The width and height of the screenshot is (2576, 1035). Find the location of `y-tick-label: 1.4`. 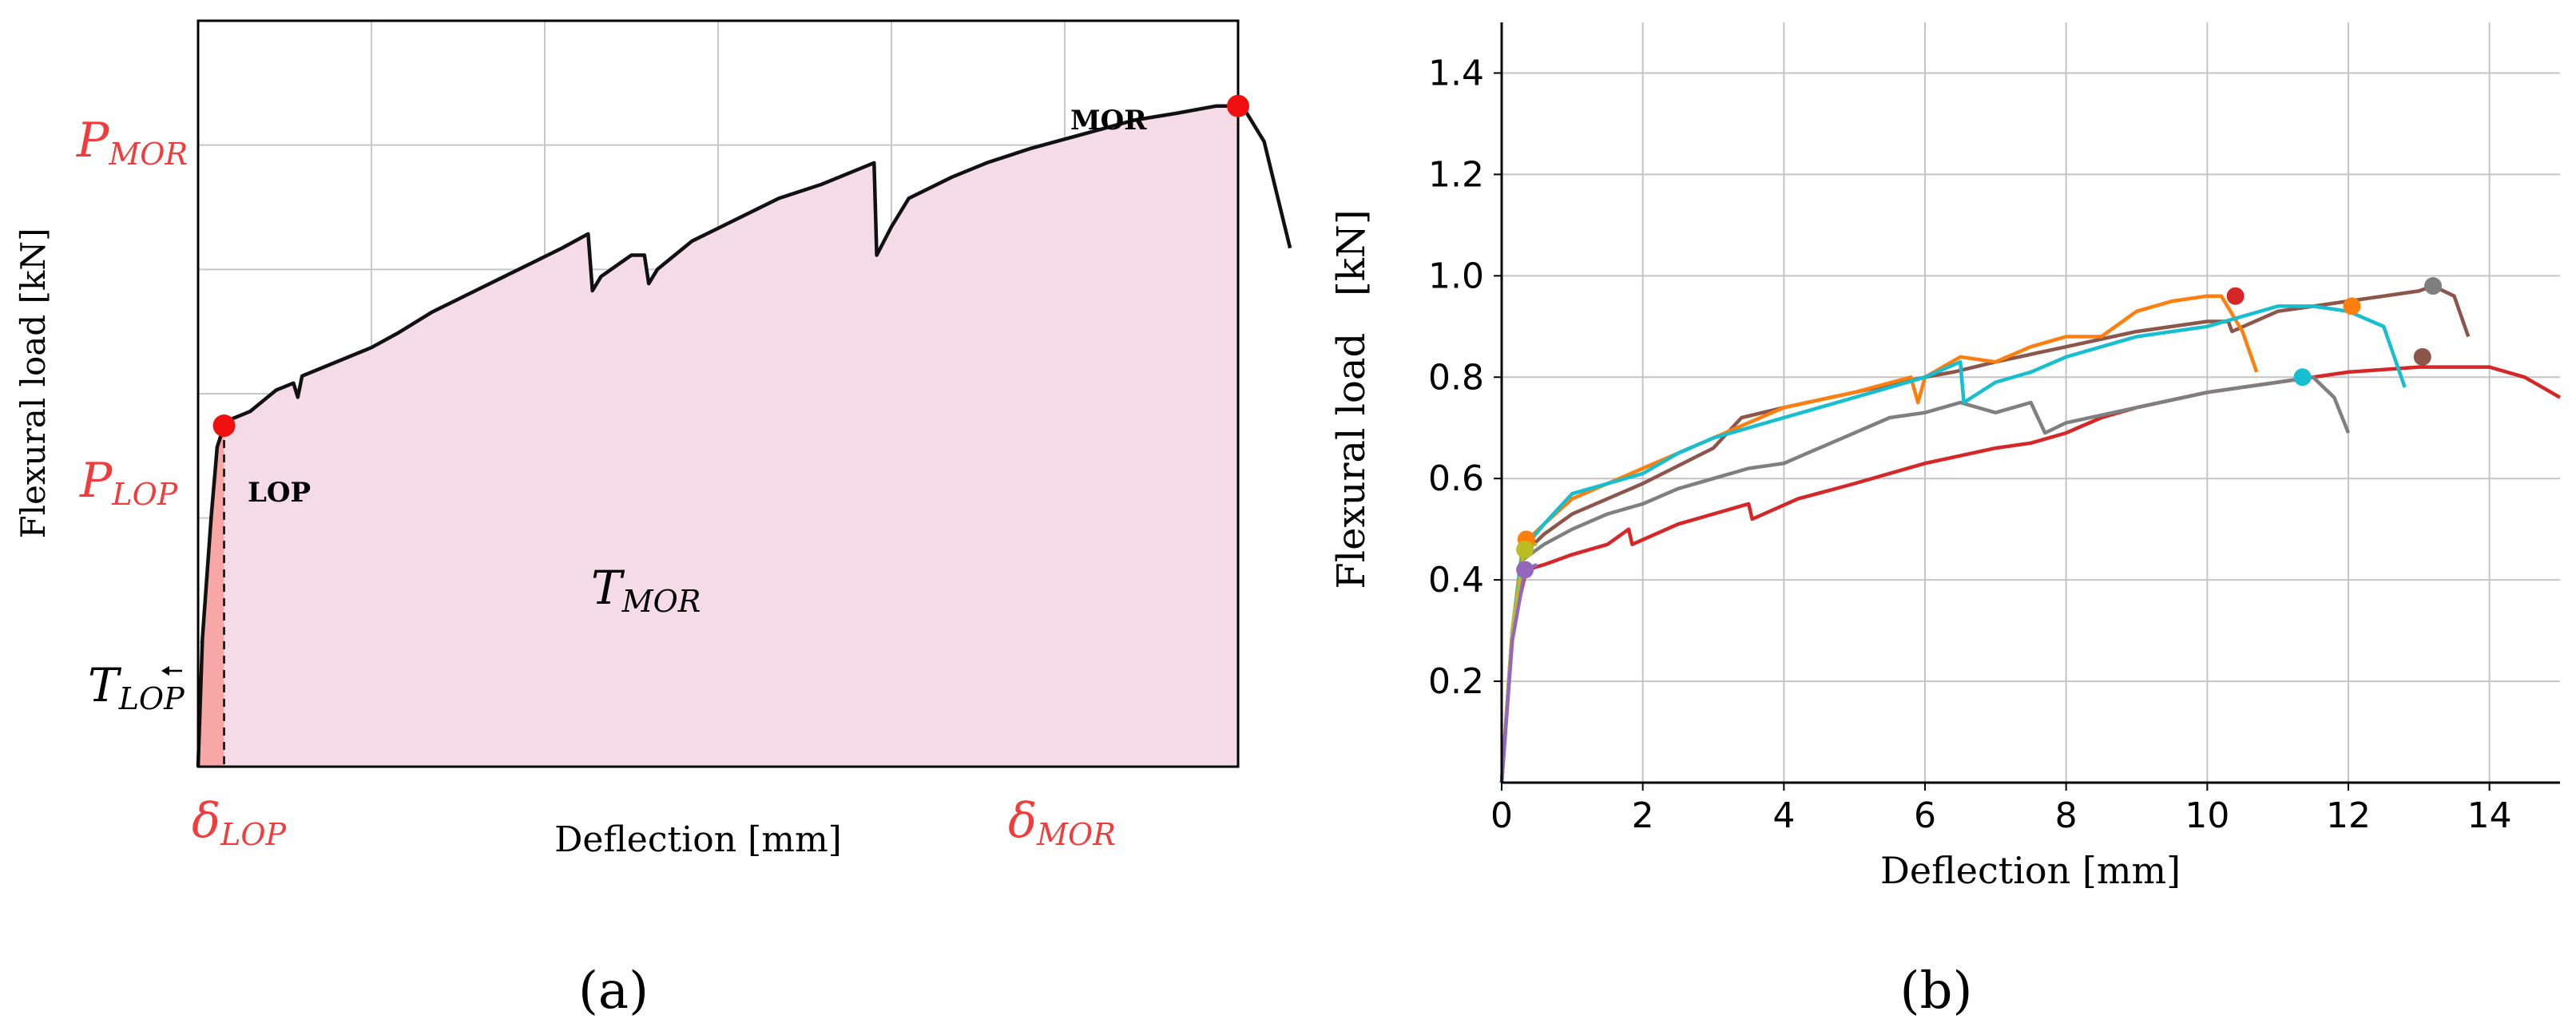

y-tick-label: 1.4 is located at coordinates (1456, 73).